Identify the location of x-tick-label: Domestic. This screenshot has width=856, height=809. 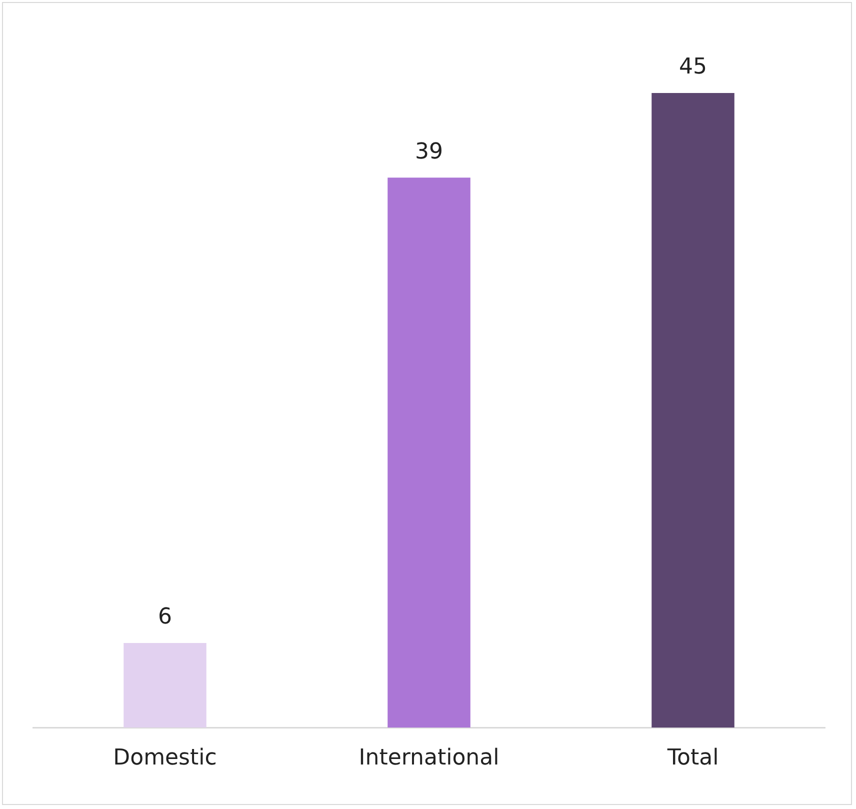
(165, 758).